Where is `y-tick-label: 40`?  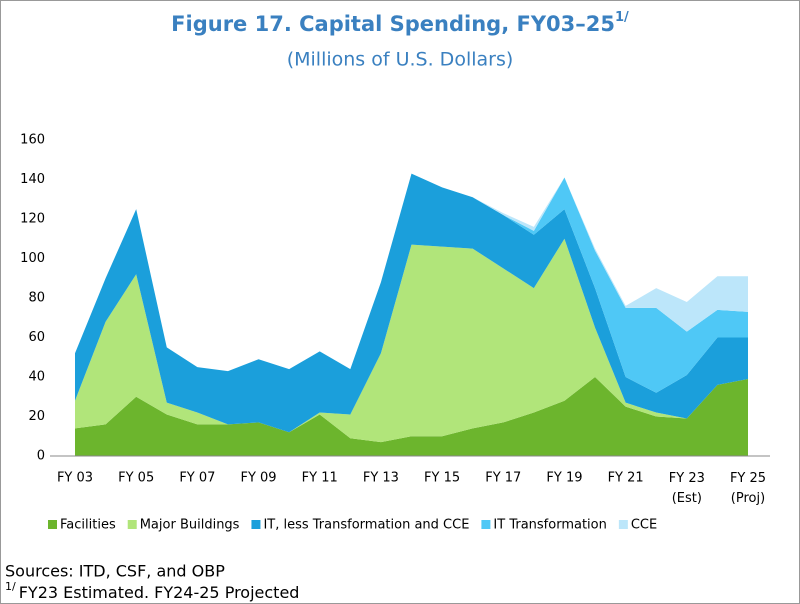 y-tick-label: 40 is located at coordinates (36, 377).